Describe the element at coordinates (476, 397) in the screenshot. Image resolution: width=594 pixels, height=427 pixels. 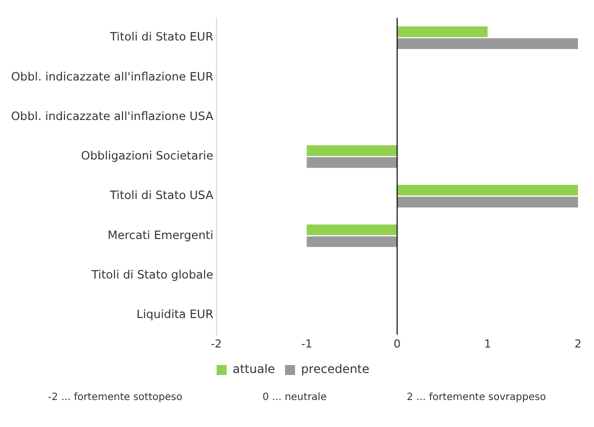
I see `text: 2 ... fortemente sovrappeso` at that location.